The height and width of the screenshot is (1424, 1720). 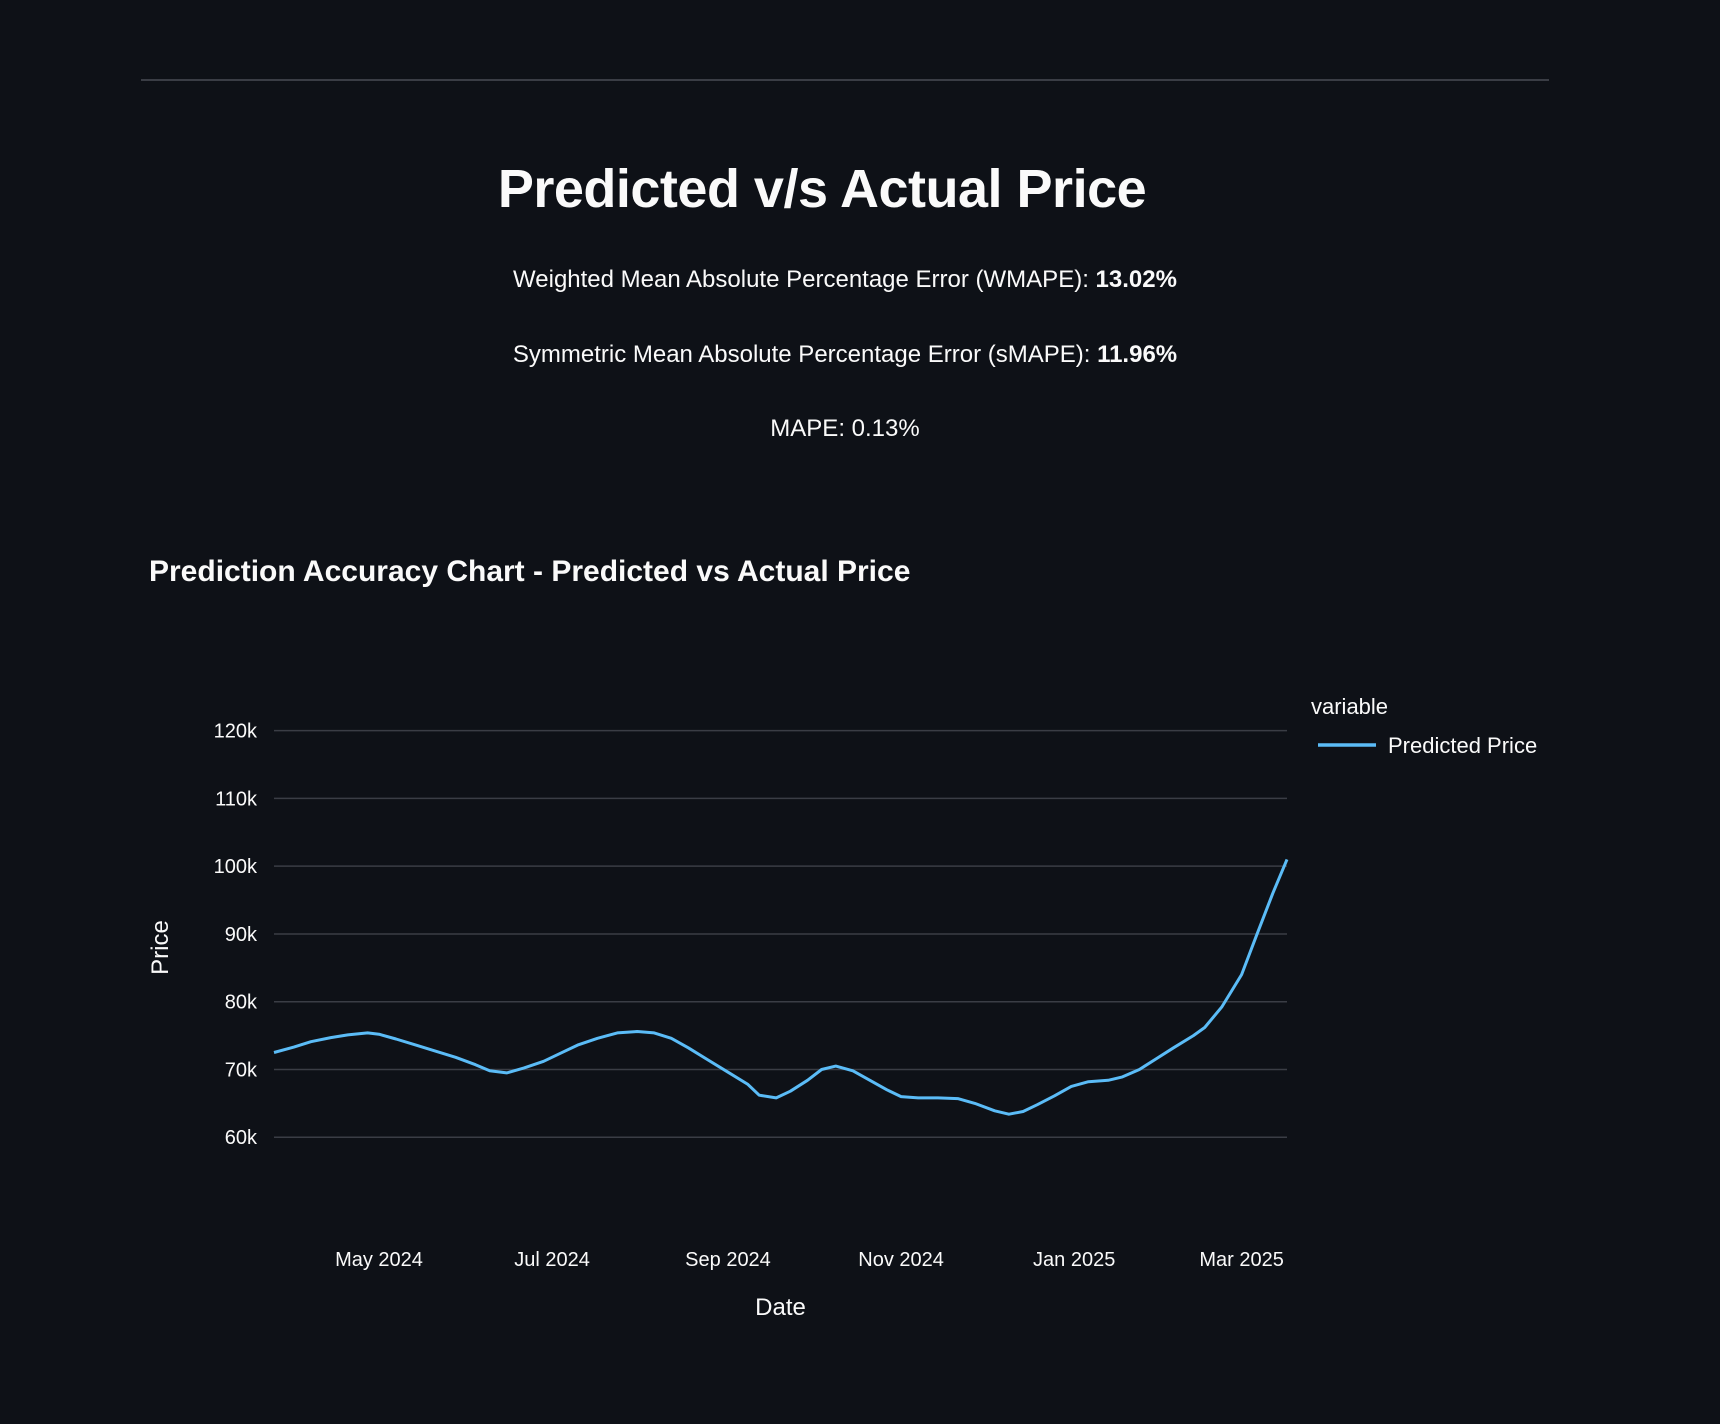 I want to click on y-tick-label: 110k, so click(x=236, y=799).